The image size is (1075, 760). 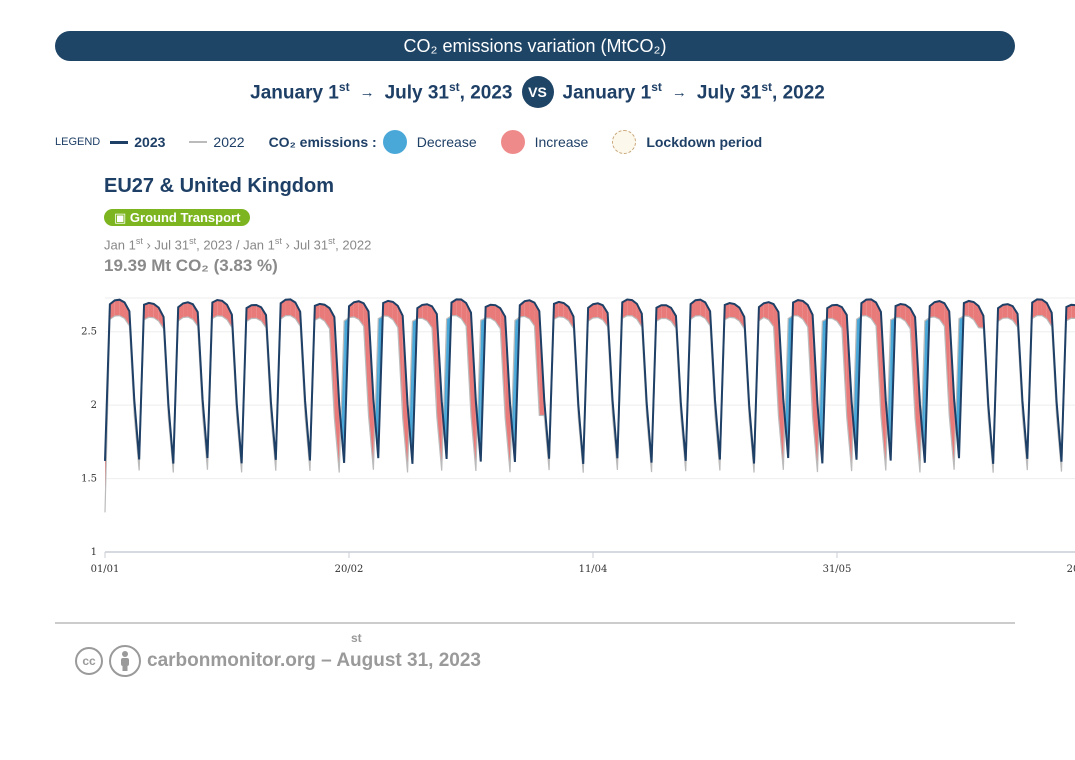 What do you see at coordinates (322, 142) in the screenshot?
I see `legend-emissions-label: CO₂ emissions :` at bounding box center [322, 142].